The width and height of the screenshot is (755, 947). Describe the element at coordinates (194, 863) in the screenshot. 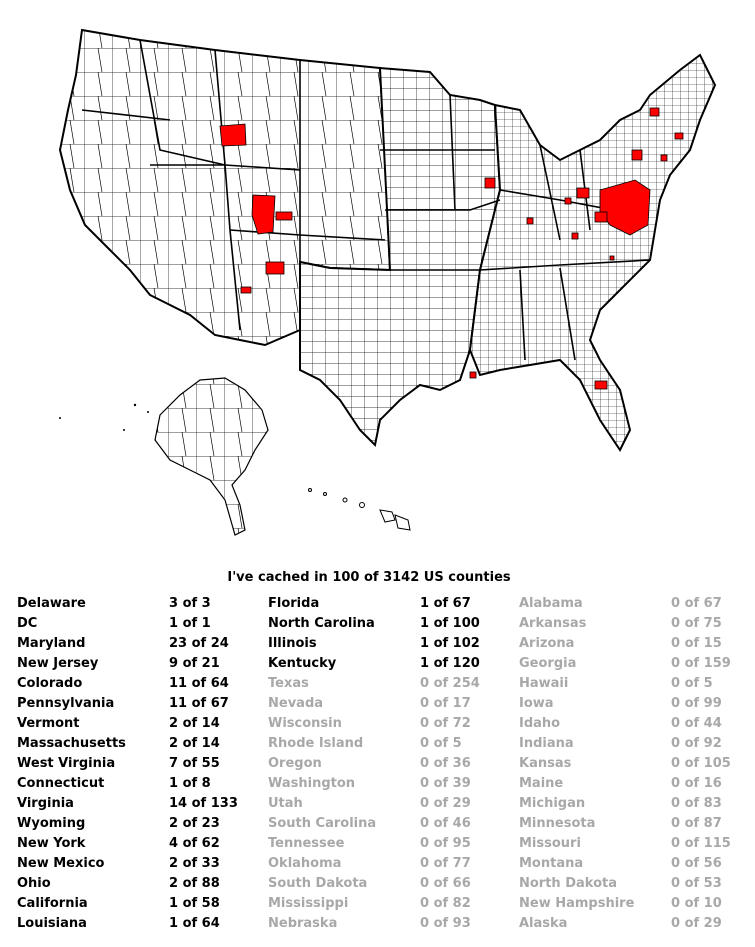

I see `county-count: 2 of 33` at that location.